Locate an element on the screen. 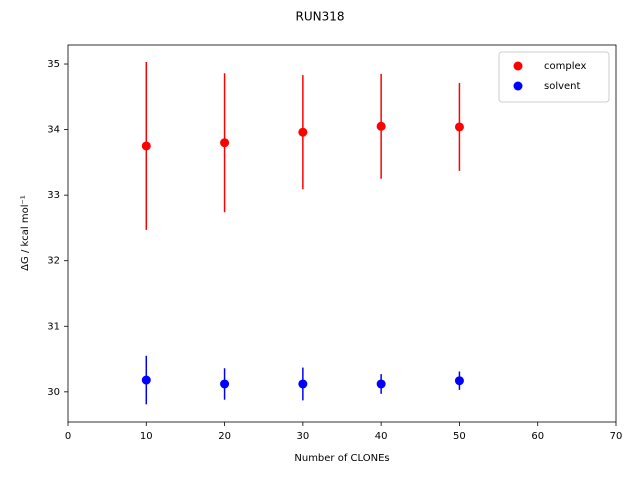  y-tick-label: 34 is located at coordinates (53, 130).